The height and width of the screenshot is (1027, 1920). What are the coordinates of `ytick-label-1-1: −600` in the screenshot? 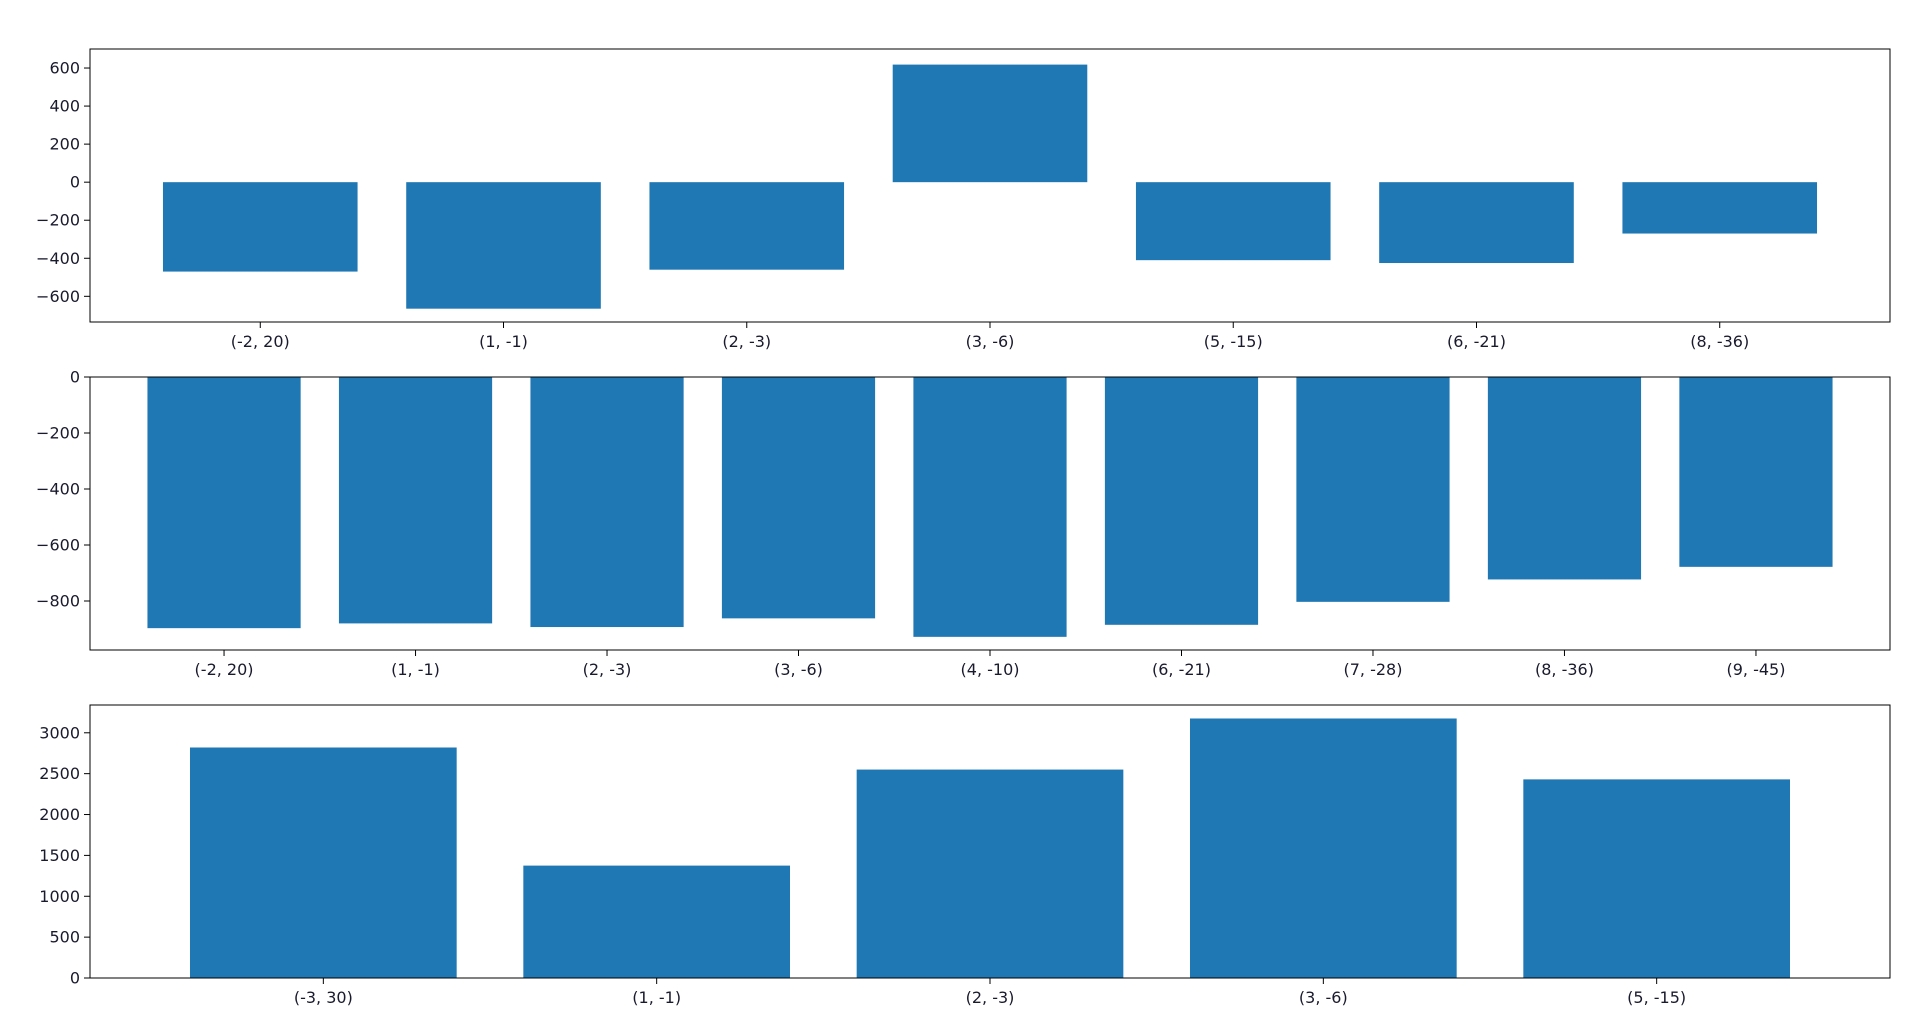 It's located at (58, 545).